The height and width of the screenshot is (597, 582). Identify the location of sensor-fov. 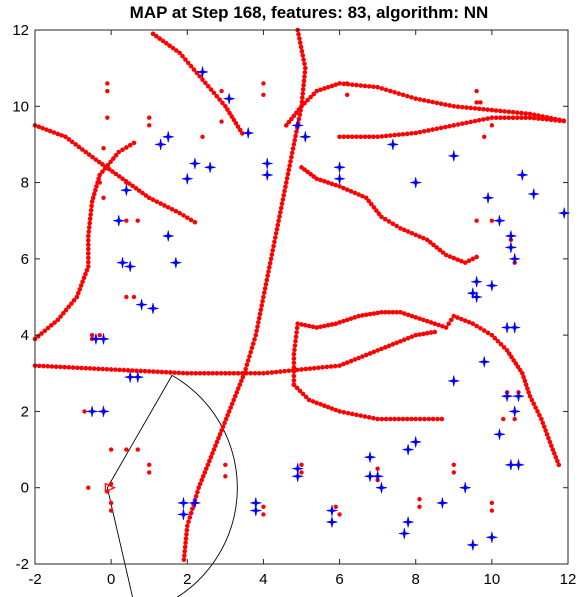
(172, 485).